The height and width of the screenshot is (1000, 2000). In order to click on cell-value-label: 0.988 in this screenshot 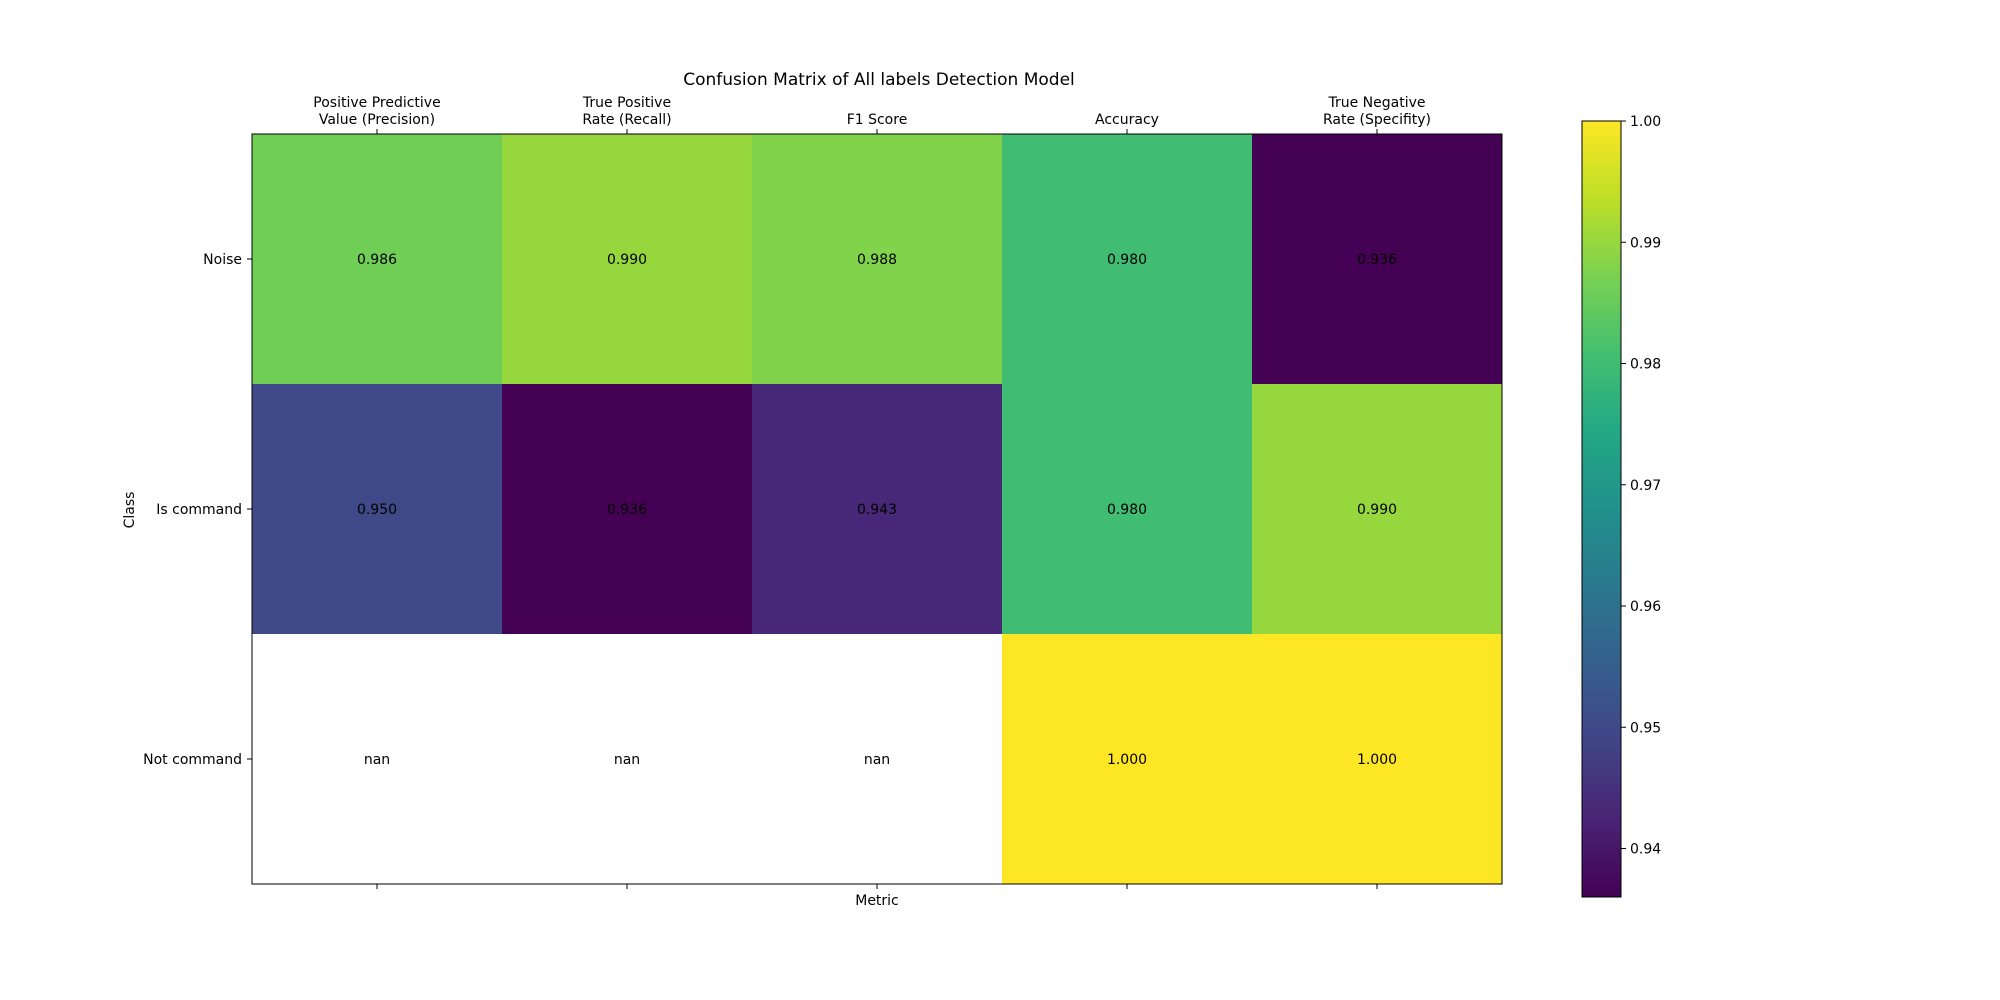, I will do `click(877, 260)`.